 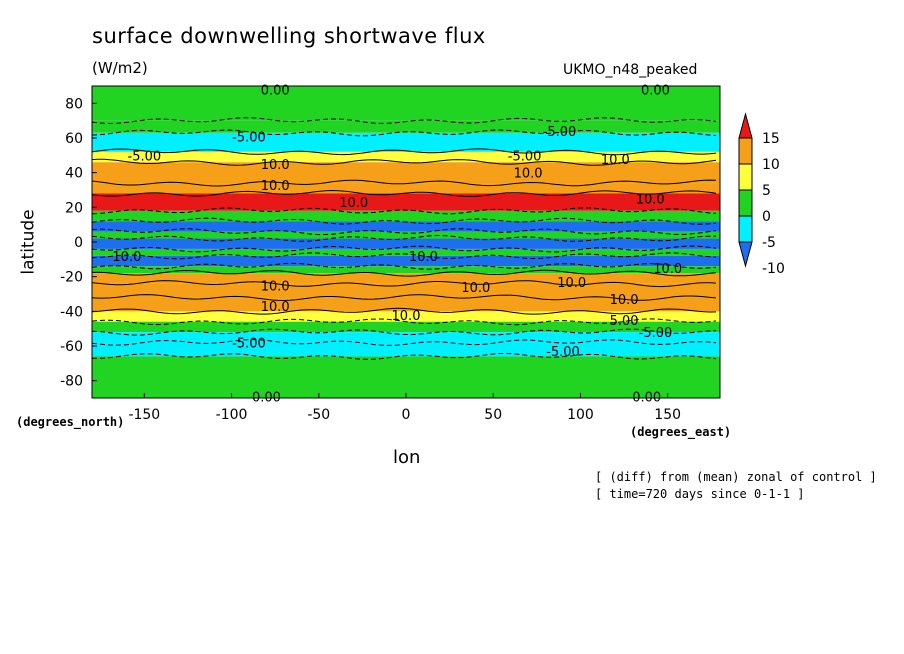 I want to click on y-axis-label: latitude, so click(x=28, y=242).